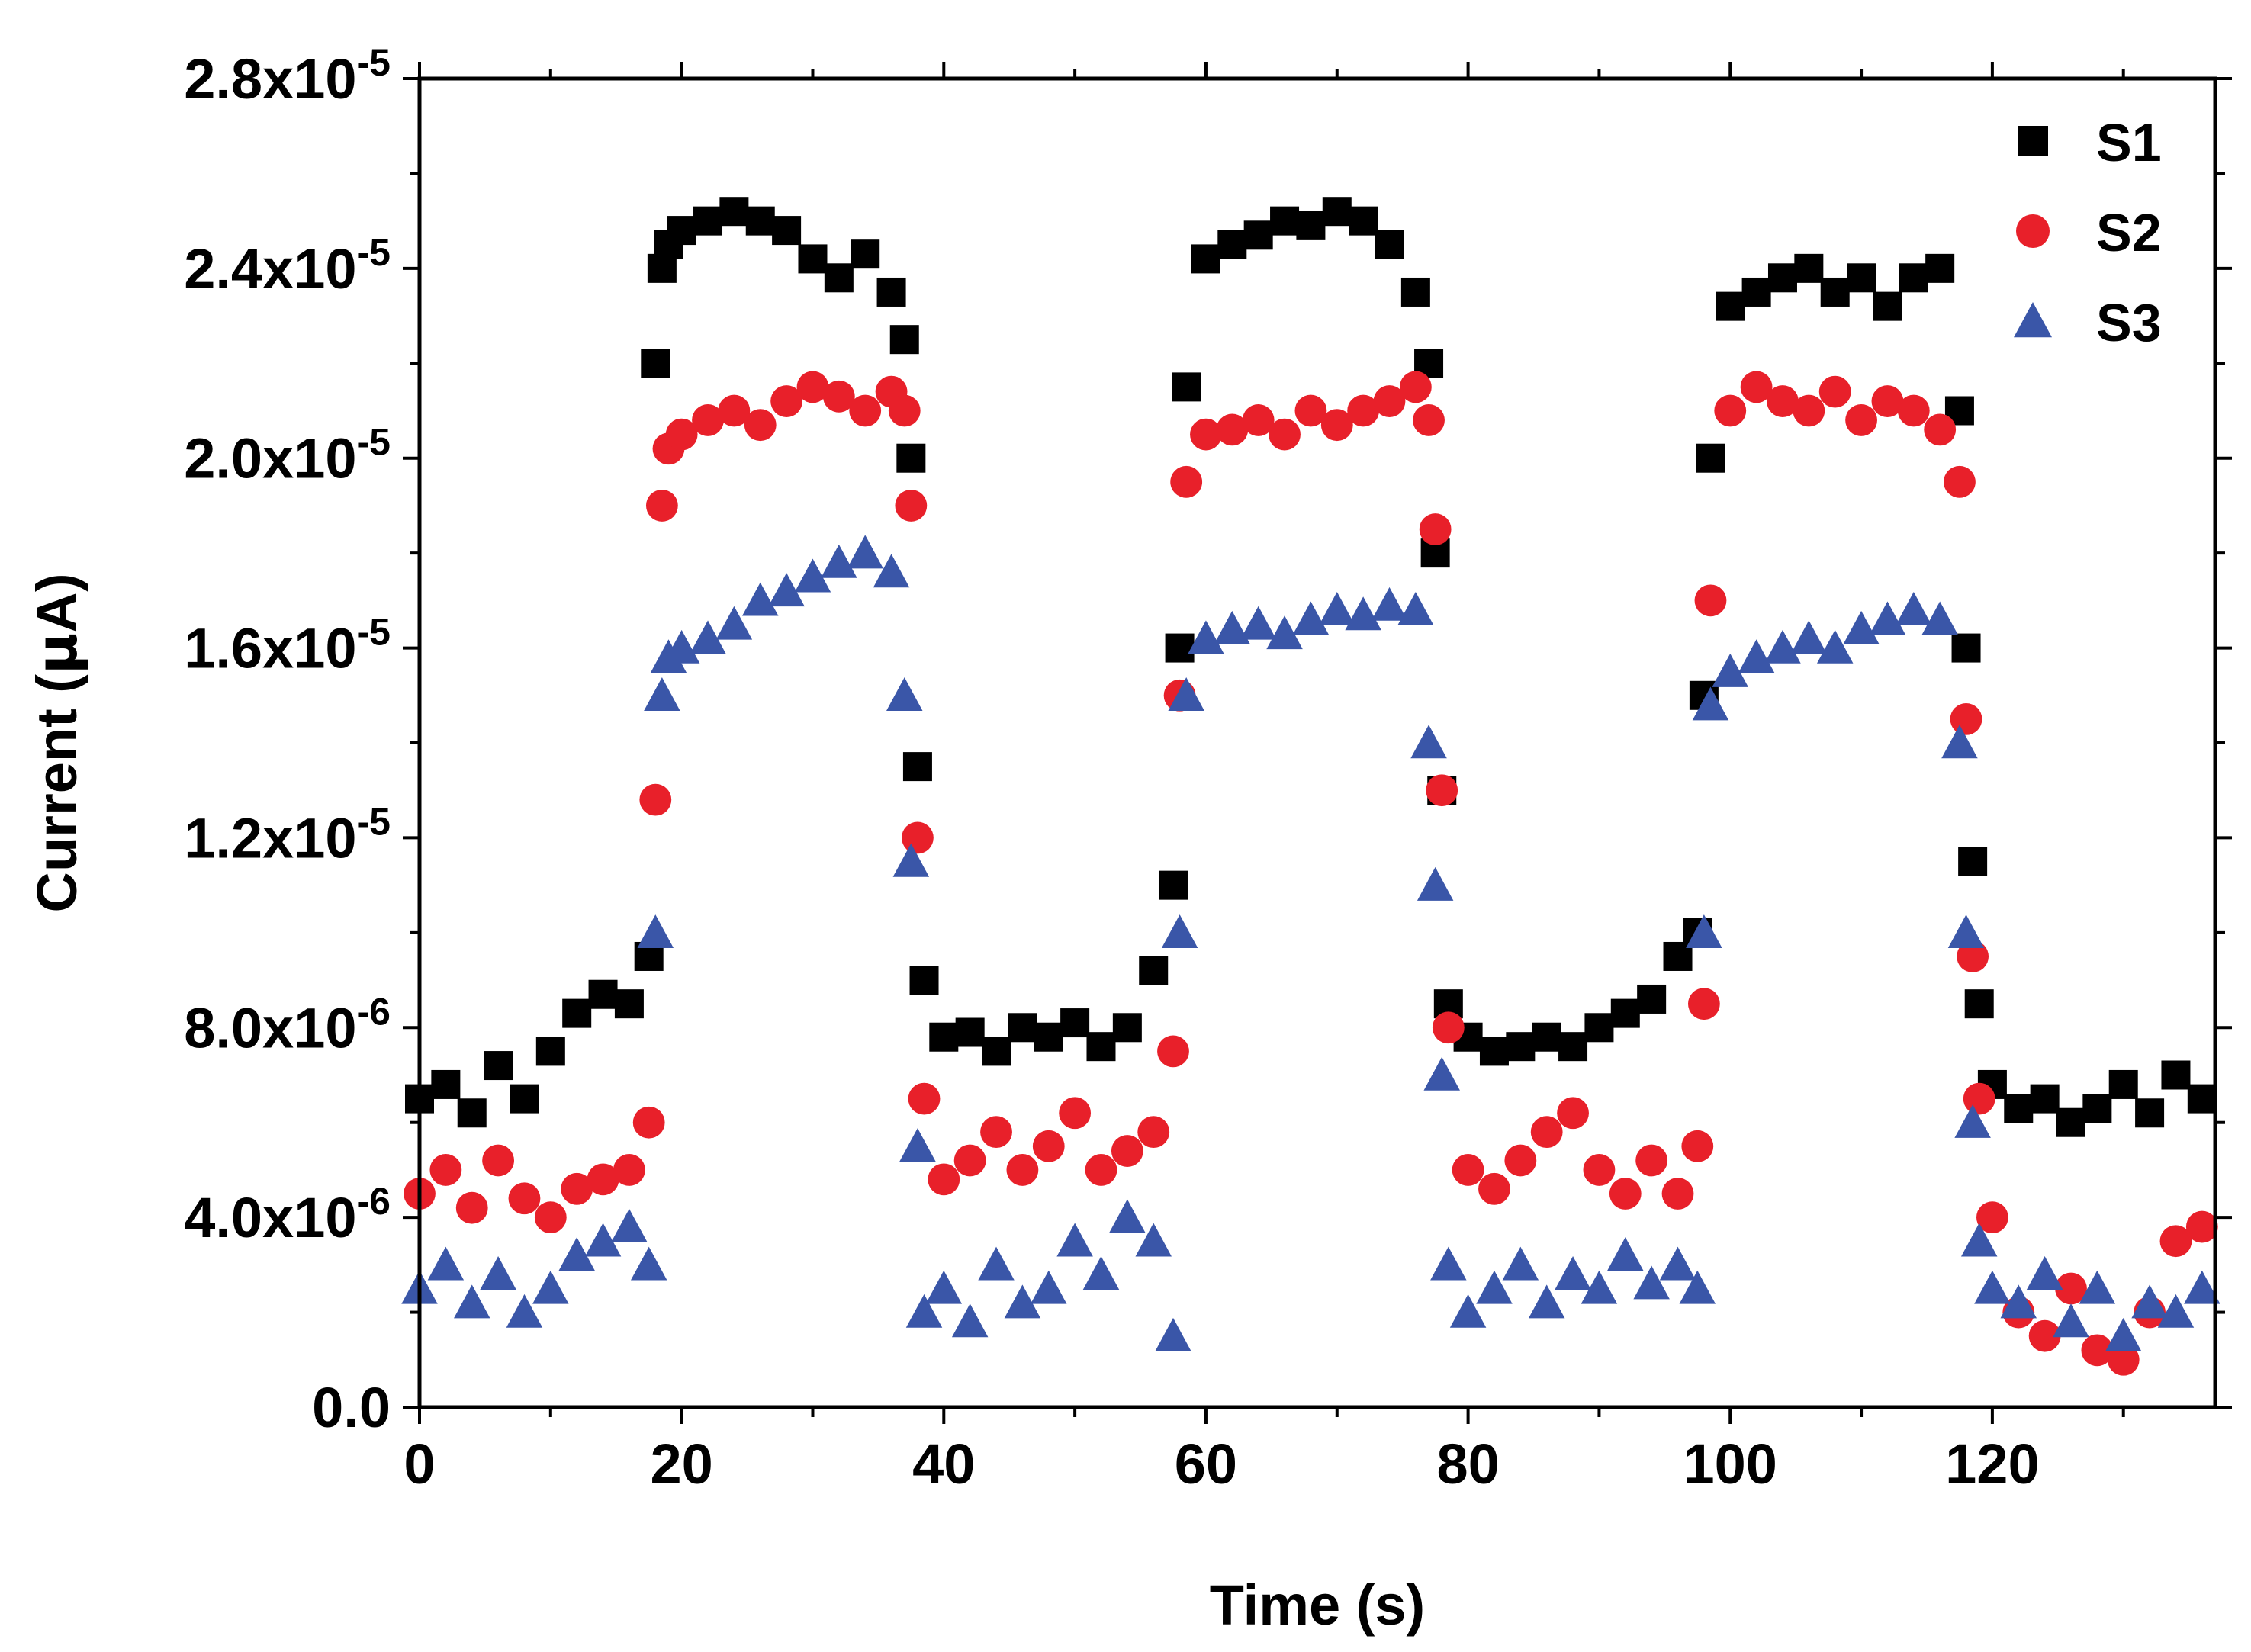  I want to click on y-axis-title: Current (μA), so click(57, 744).